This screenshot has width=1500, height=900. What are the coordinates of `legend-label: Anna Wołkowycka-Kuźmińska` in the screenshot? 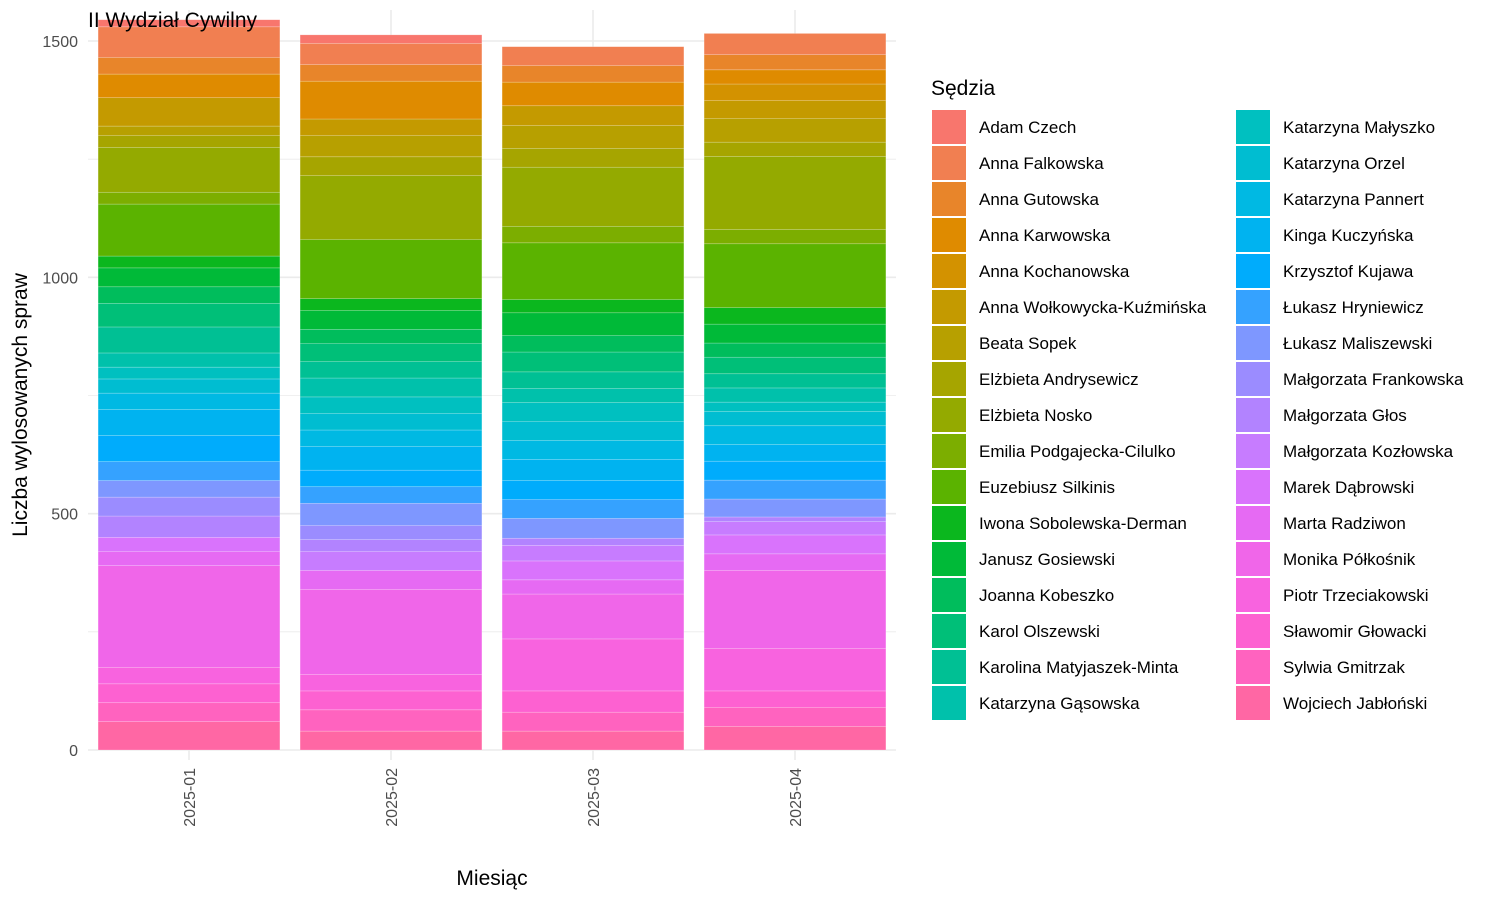 It's located at (1093, 307).